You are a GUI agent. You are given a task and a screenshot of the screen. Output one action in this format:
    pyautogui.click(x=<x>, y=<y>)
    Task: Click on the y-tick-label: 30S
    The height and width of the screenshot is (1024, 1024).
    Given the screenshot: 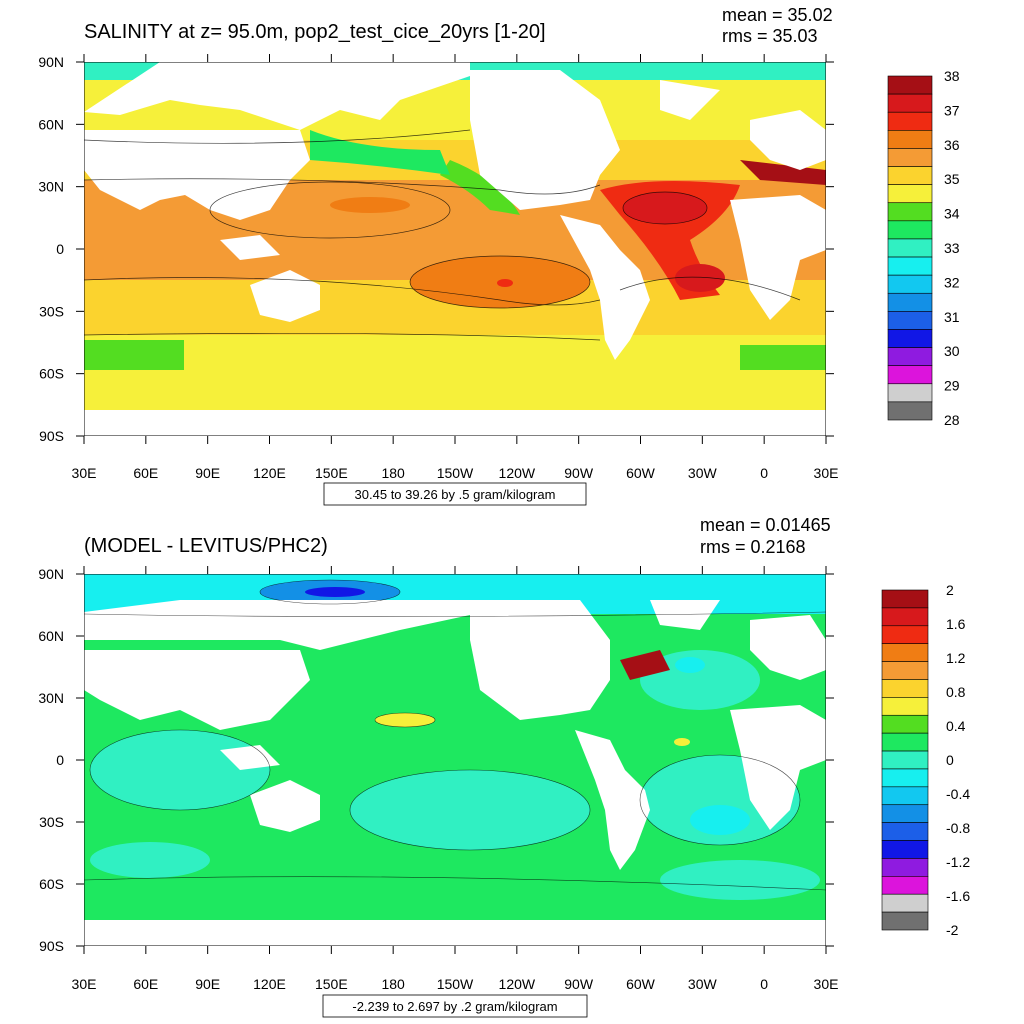 What is the action you would take?
    pyautogui.click(x=51, y=311)
    